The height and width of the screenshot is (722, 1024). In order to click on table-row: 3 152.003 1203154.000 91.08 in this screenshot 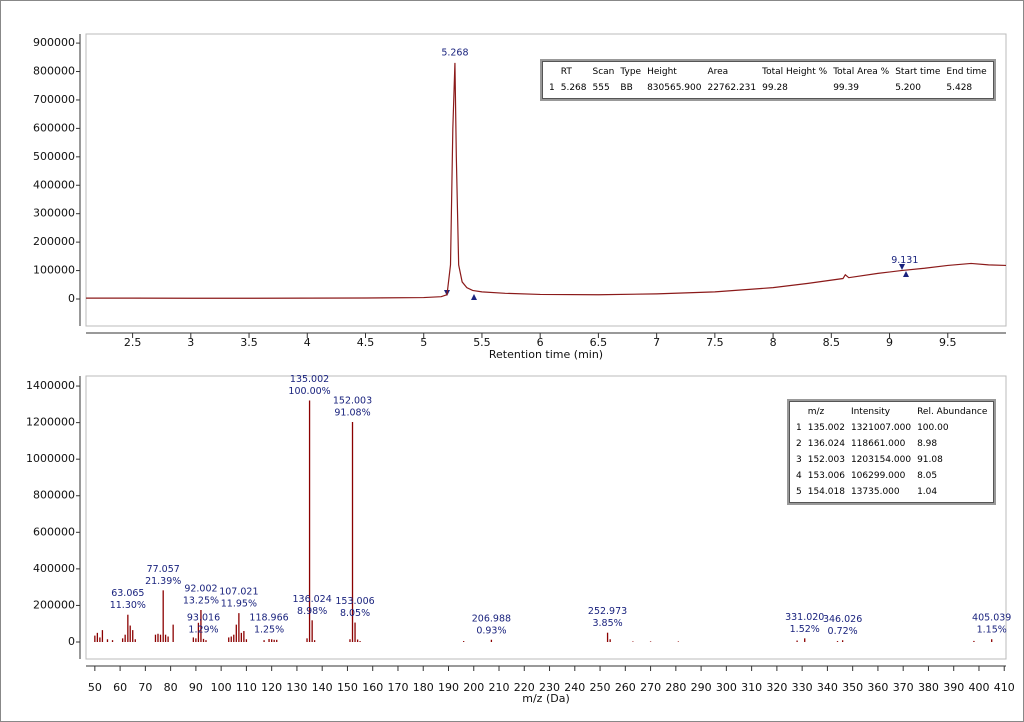, I will do `click(891, 460)`.